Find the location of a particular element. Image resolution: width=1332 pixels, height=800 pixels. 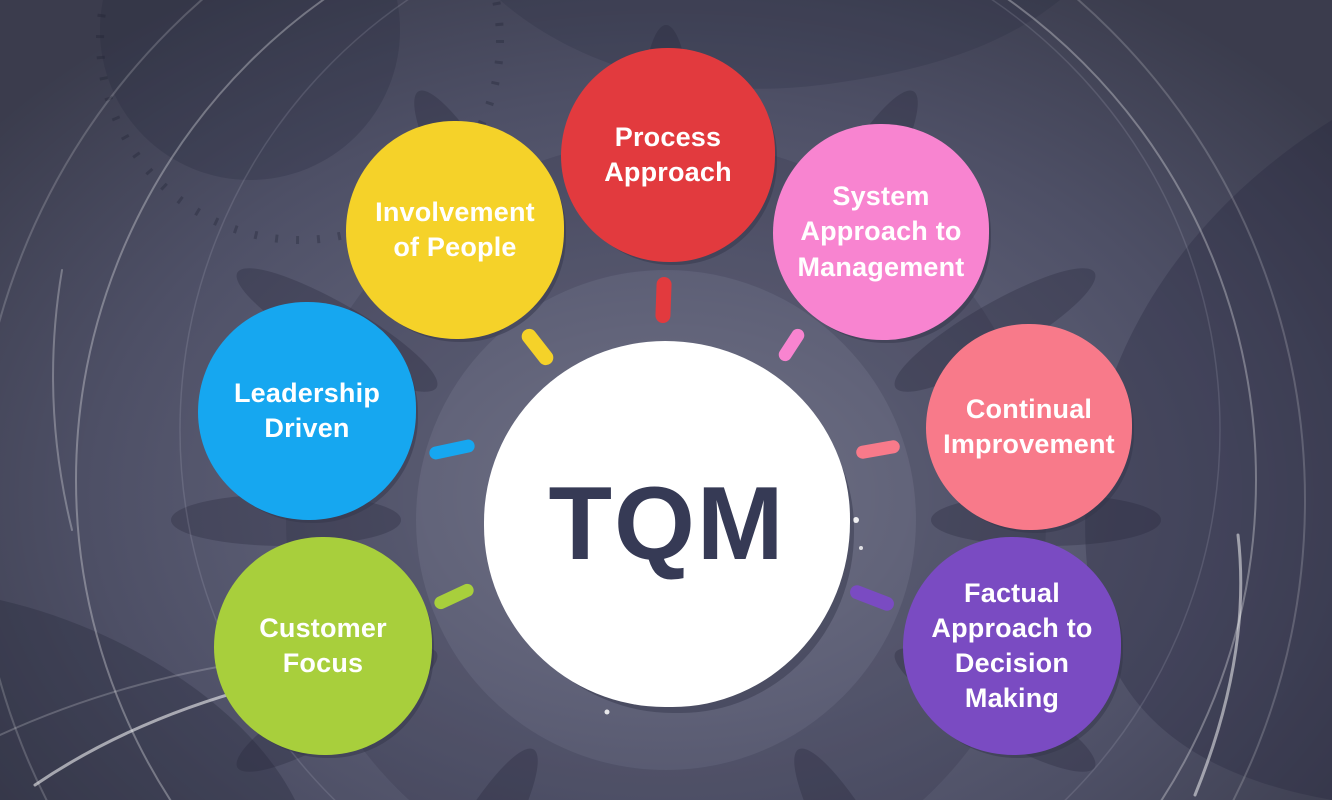

node-label: Leadership Driven is located at coordinates (307, 410).